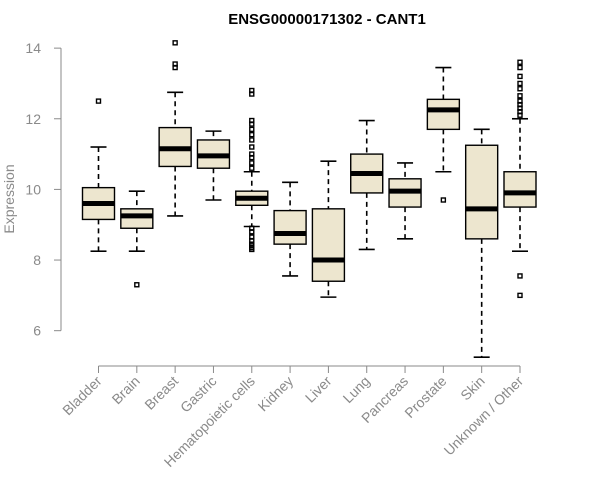  Describe the element at coordinates (276, 394) in the screenshot. I see `x-tick-label: Kidney` at that location.